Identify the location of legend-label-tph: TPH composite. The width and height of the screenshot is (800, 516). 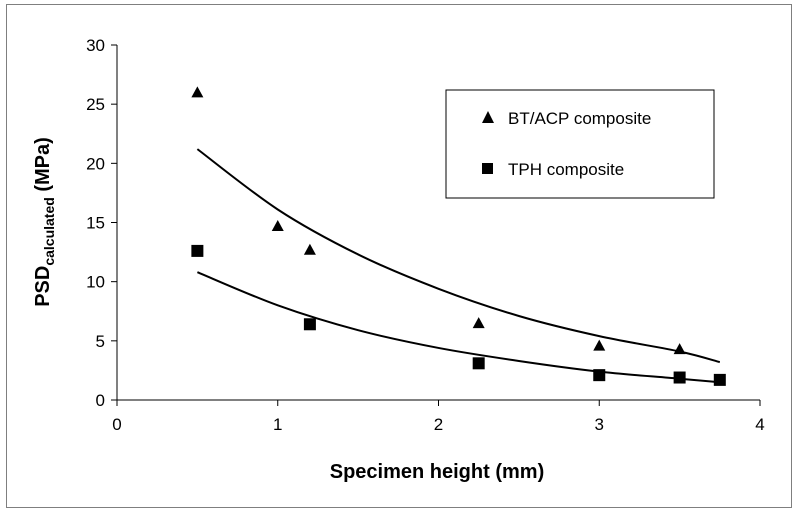
(566, 169).